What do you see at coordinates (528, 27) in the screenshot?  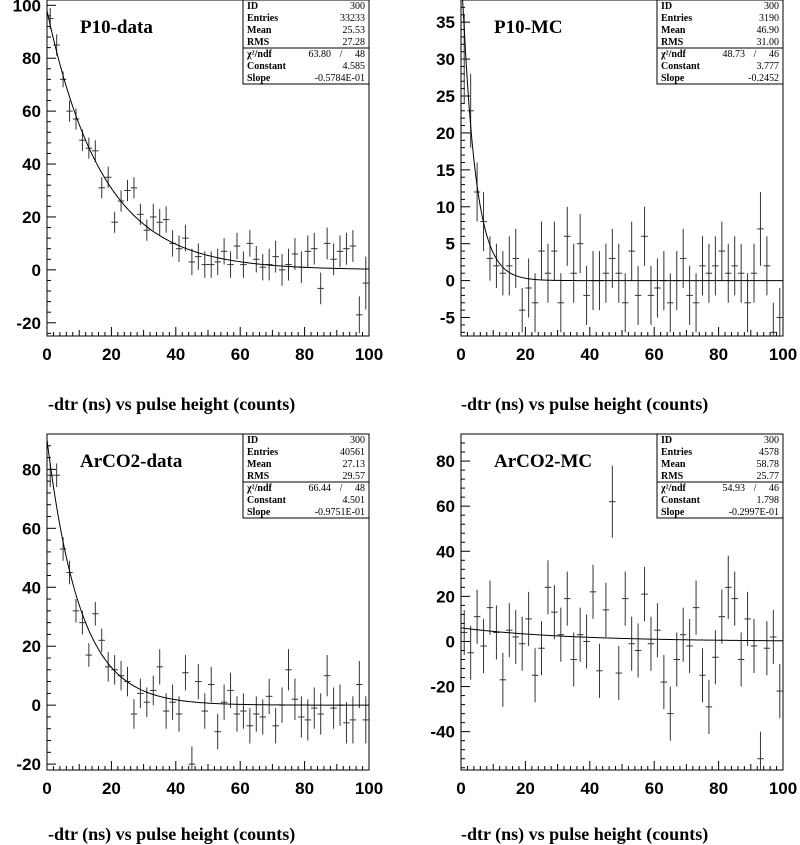 I see `plot-title: P10-MC` at bounding box center [528, 27].